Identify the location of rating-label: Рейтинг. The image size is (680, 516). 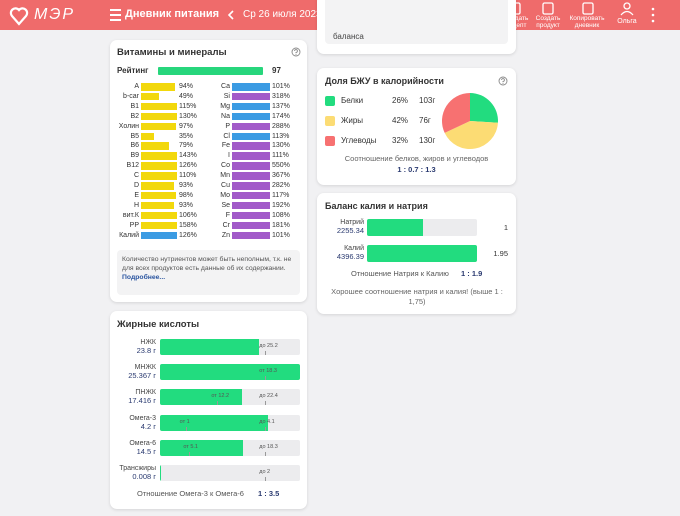
(133, 70).